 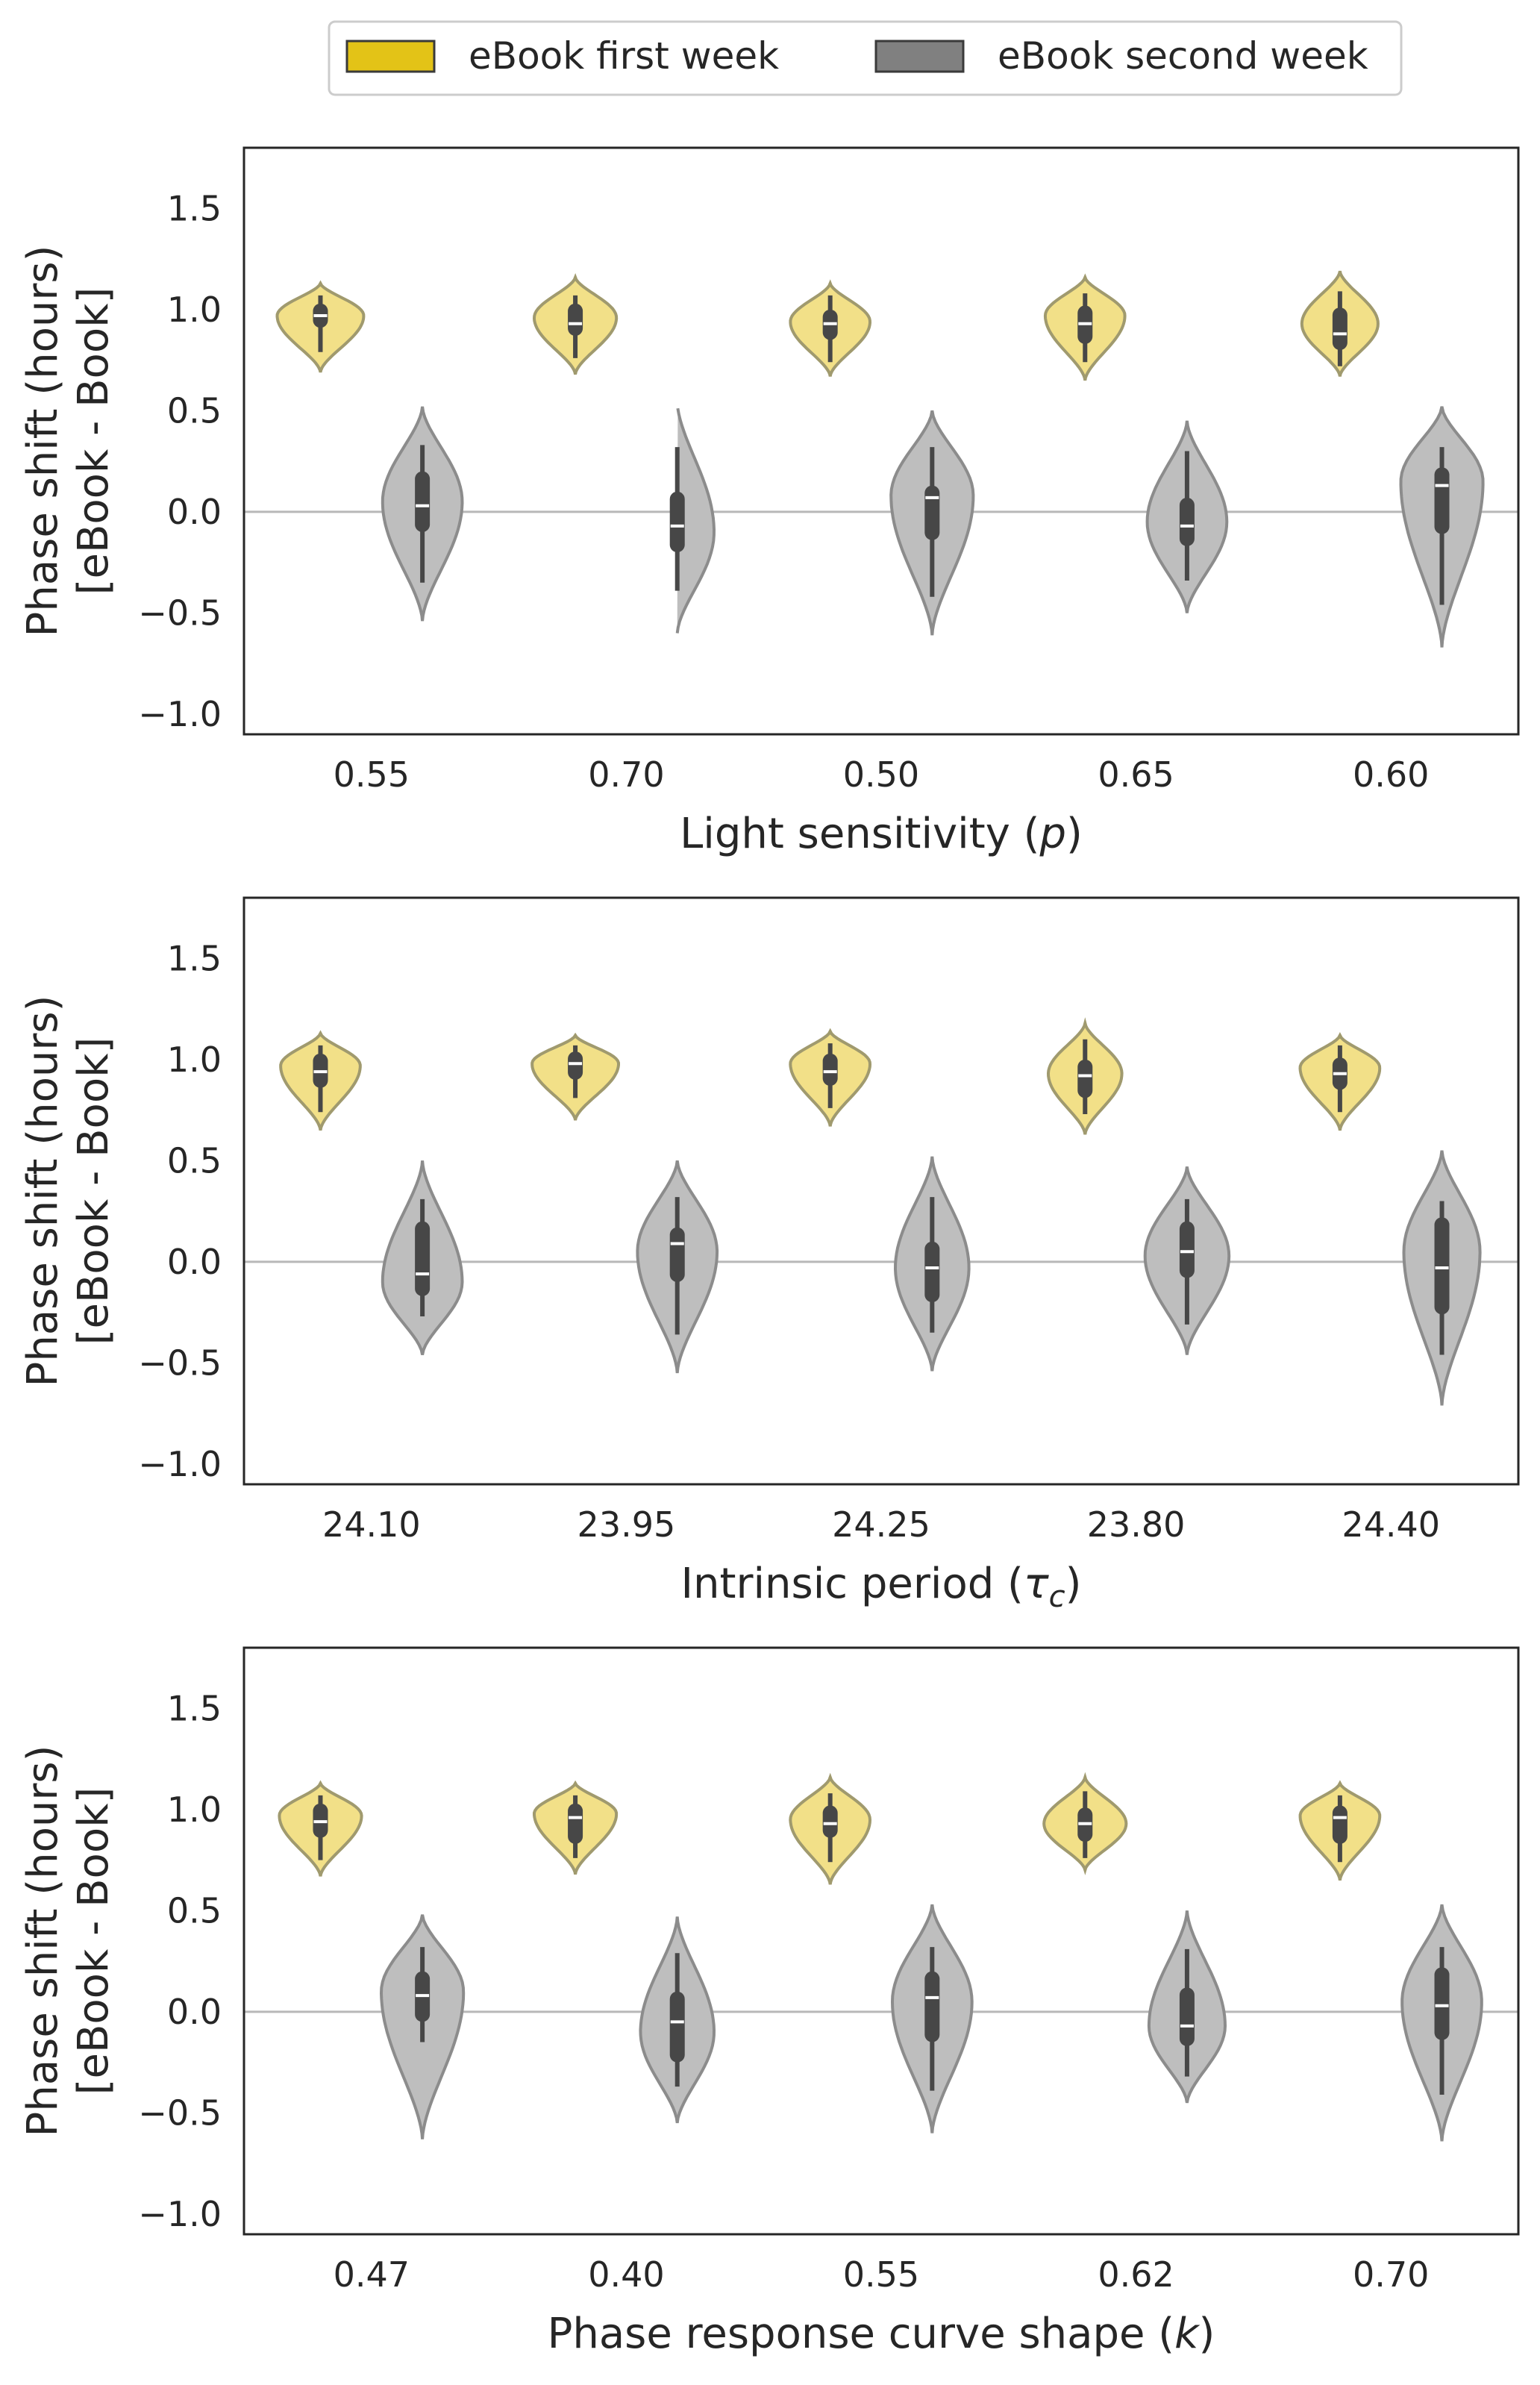 I want to click on x-tick-label: 0.60, so click(x=1391, y=774).